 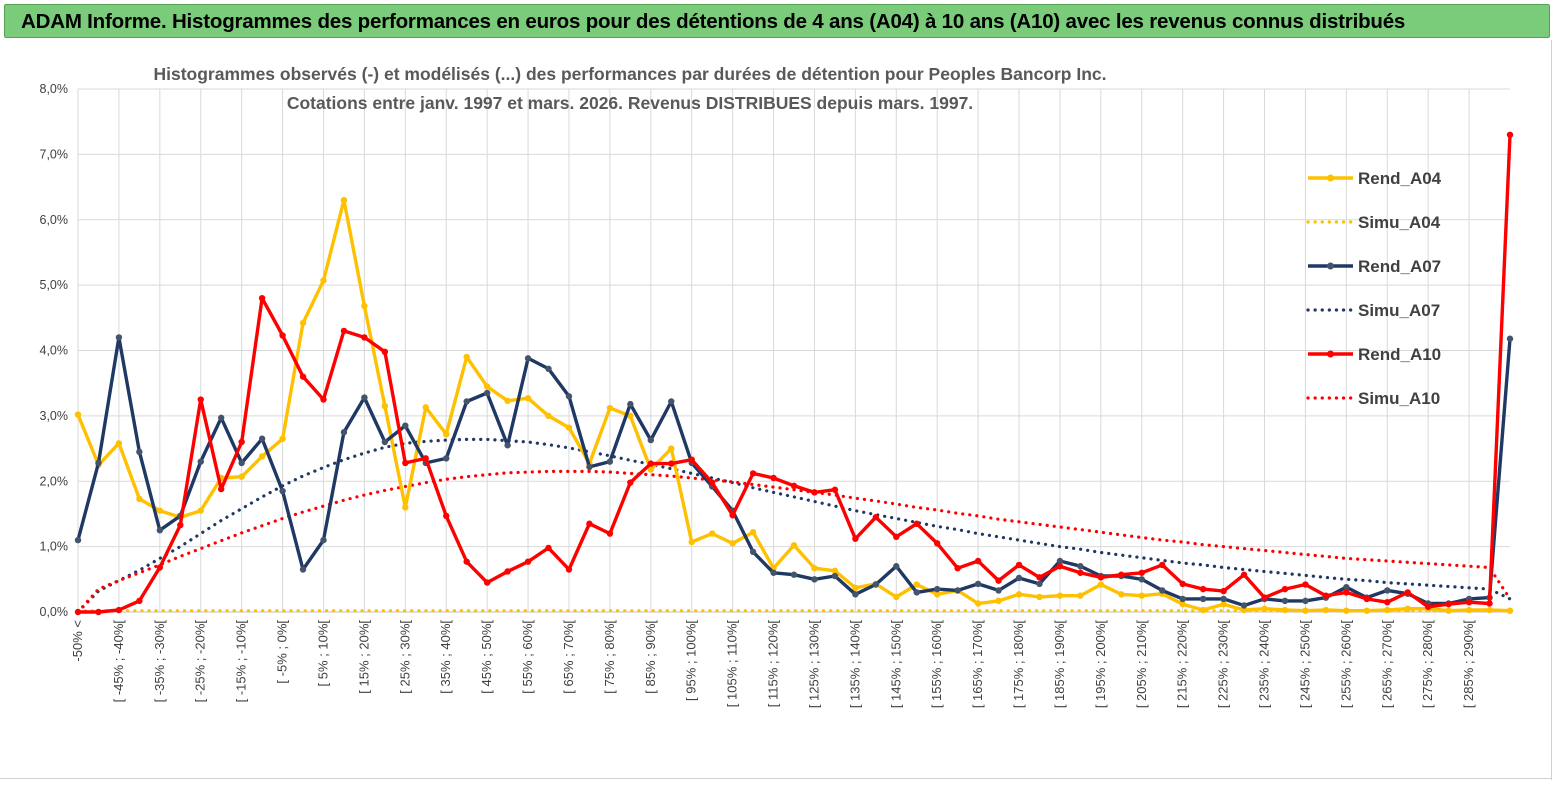 I want to click on x-tick-label: [ 235% ; 240%[, so click(x=1264, y=664).